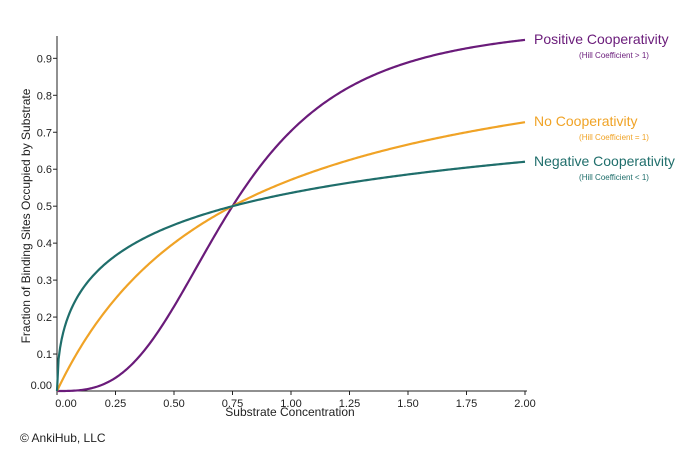 Image resolution: width=690 pixels, height=457 pixels. What do you see at coordinates (586, 121) in the screenshot?
I see `no-cooperativity-label: No Cooperativity` at bounding box center [586, 121].